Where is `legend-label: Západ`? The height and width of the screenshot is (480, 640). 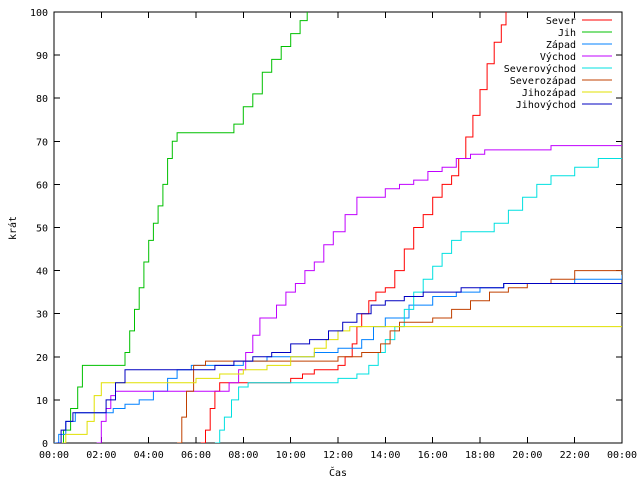
legend-label: Západ is located at coordinates (561, 45).